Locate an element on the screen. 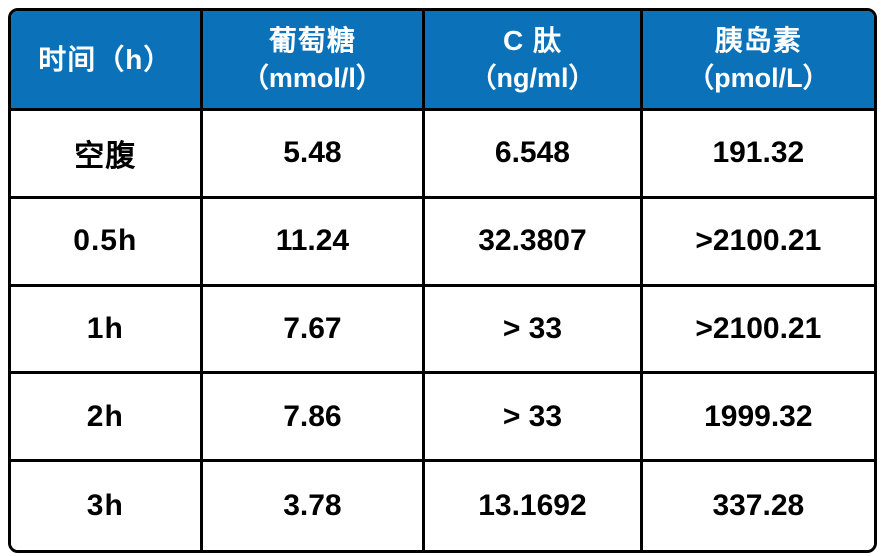  row-1h-time: 1h is located at coordinates (107, 330).